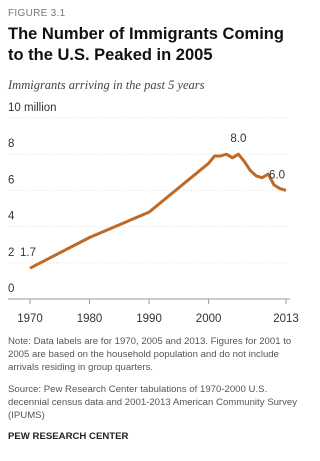 This screenshot has width=320, height=461. What do you see at coordinates (37, 13) in the screenshot?
I see `figure-label: FIGURE 3.1` at bounding box center [37, 13].